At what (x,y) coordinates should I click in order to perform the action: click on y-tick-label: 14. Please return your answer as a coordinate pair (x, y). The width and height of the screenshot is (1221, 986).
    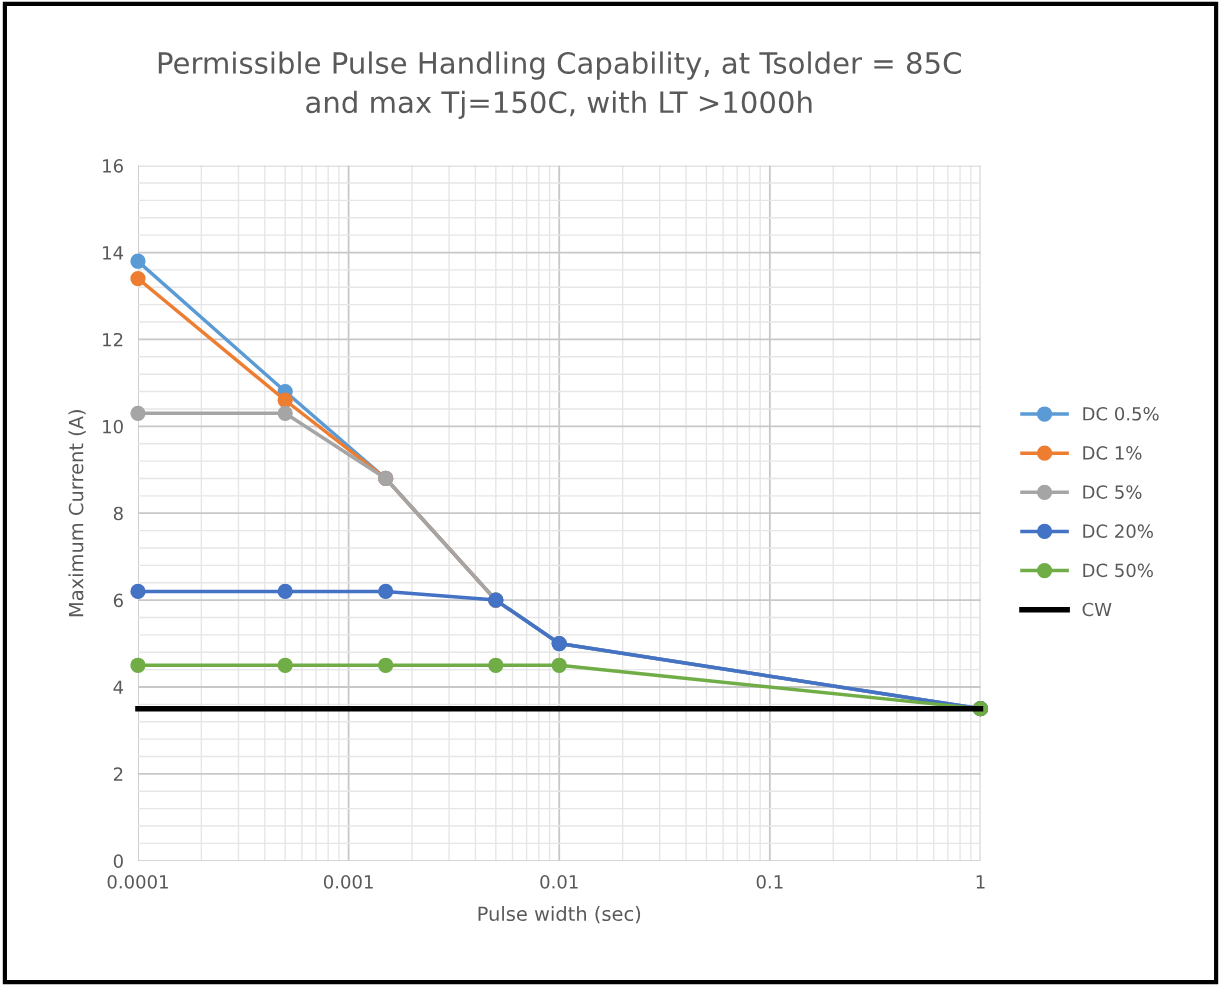
    Looking at the image, I should click on (113, 253).